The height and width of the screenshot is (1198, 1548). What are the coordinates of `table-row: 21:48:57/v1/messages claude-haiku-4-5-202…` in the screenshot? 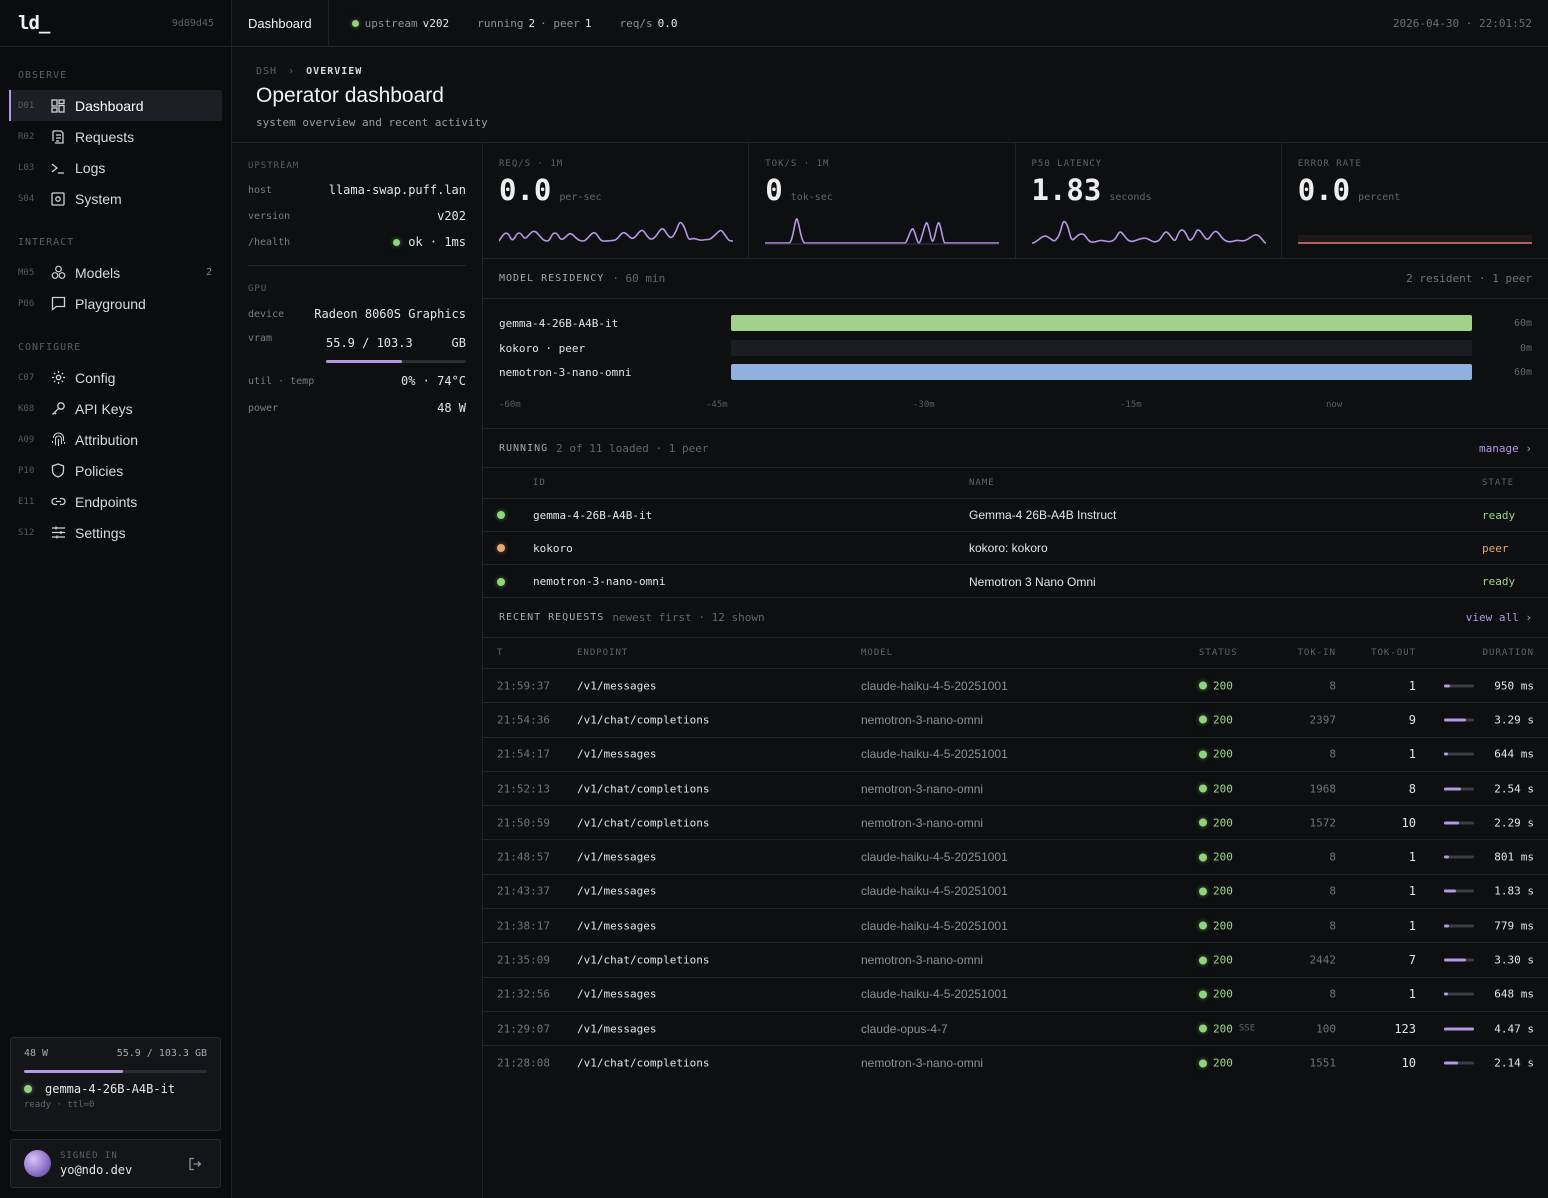 It's located at (1015, 857).